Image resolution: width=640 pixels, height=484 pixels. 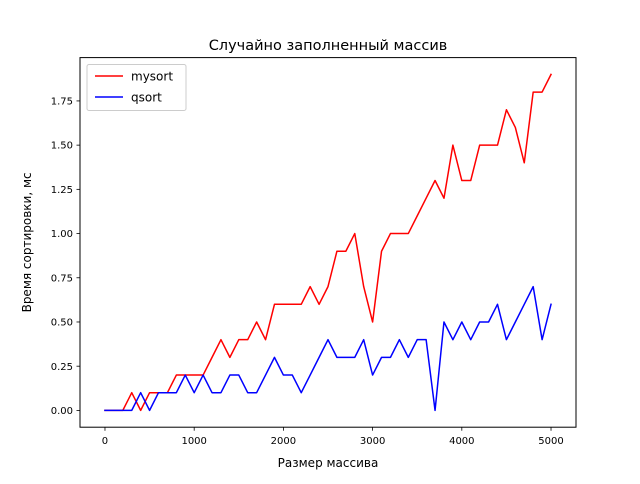 I want to click on y-tick-label: 0.25, so click(x=62, y=367).